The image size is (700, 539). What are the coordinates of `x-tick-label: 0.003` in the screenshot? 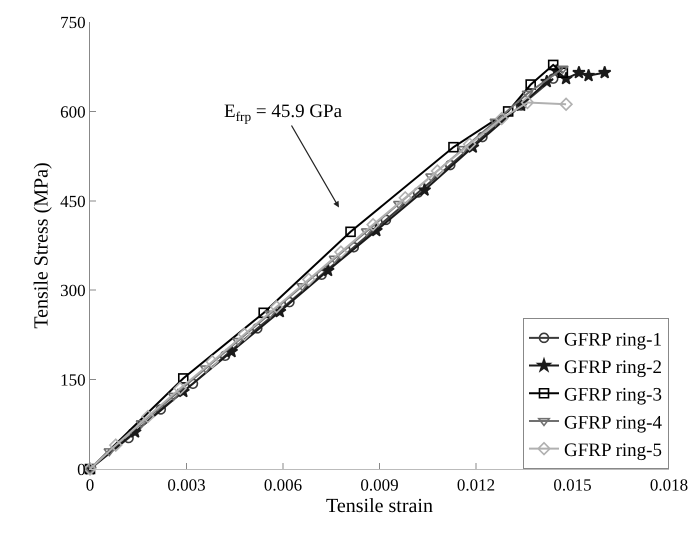 It's located at (186, 484).